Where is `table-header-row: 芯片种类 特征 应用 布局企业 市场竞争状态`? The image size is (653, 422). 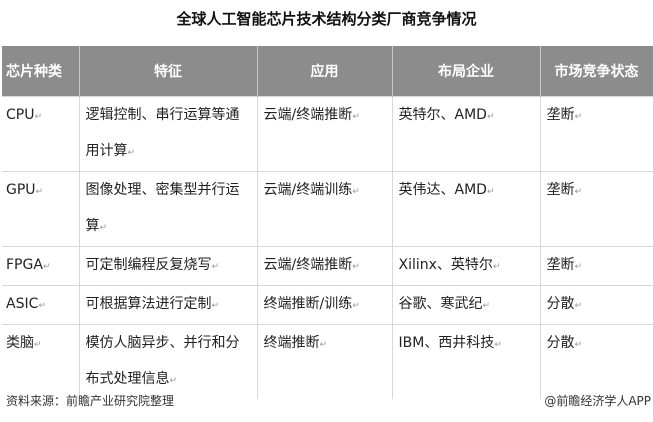 table-header-row: 芯片种类 特征 应用 布局企业 市场竞争状态 is located at coordinates (327, 71).